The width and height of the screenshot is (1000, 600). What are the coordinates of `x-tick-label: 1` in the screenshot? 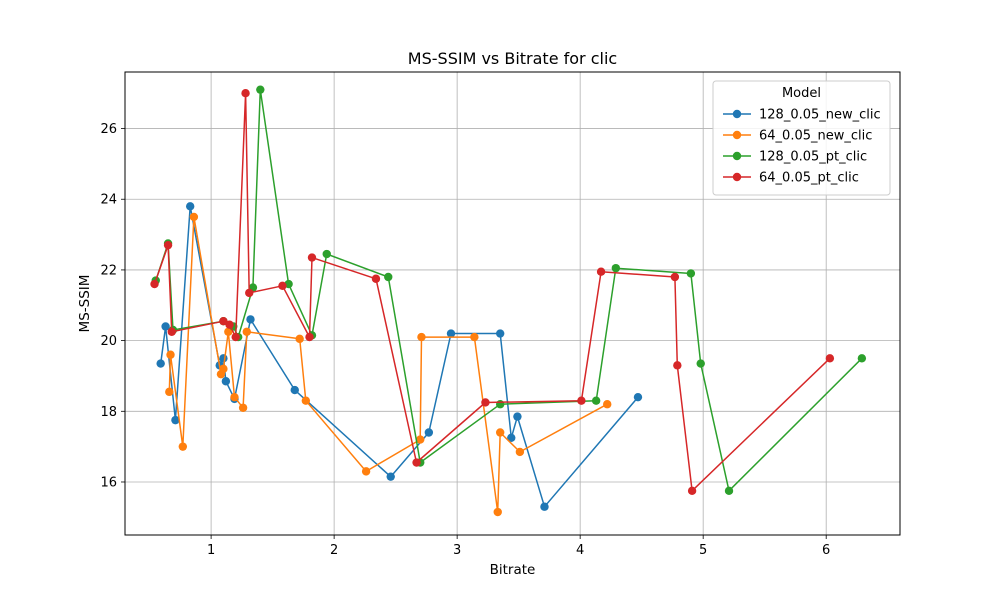 It's located at (211, 550).